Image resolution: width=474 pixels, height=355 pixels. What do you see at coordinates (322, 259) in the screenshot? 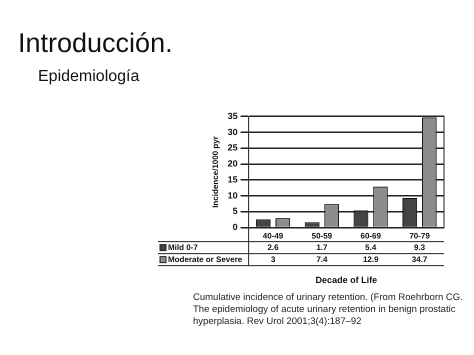
I see `data-label: 7.4` at bounding box center [322, 259].